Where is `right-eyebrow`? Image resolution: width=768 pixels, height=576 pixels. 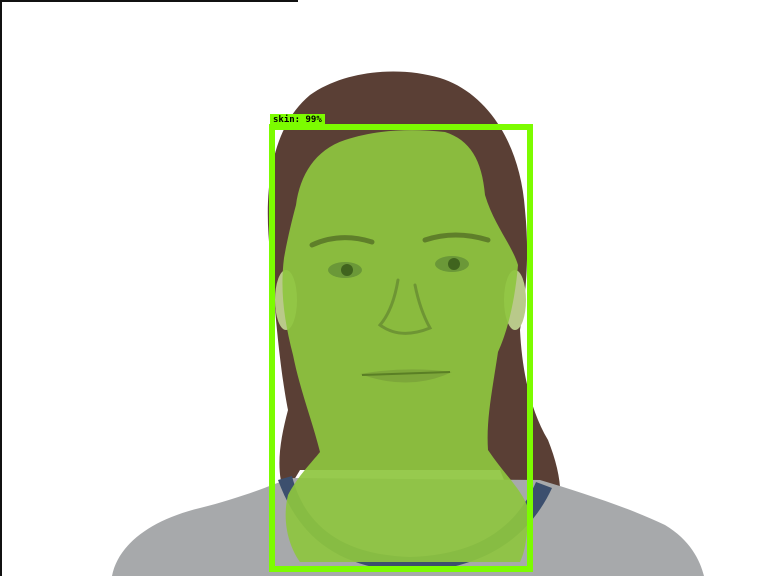 right-eyebrow is located at coordinates (456, 237).